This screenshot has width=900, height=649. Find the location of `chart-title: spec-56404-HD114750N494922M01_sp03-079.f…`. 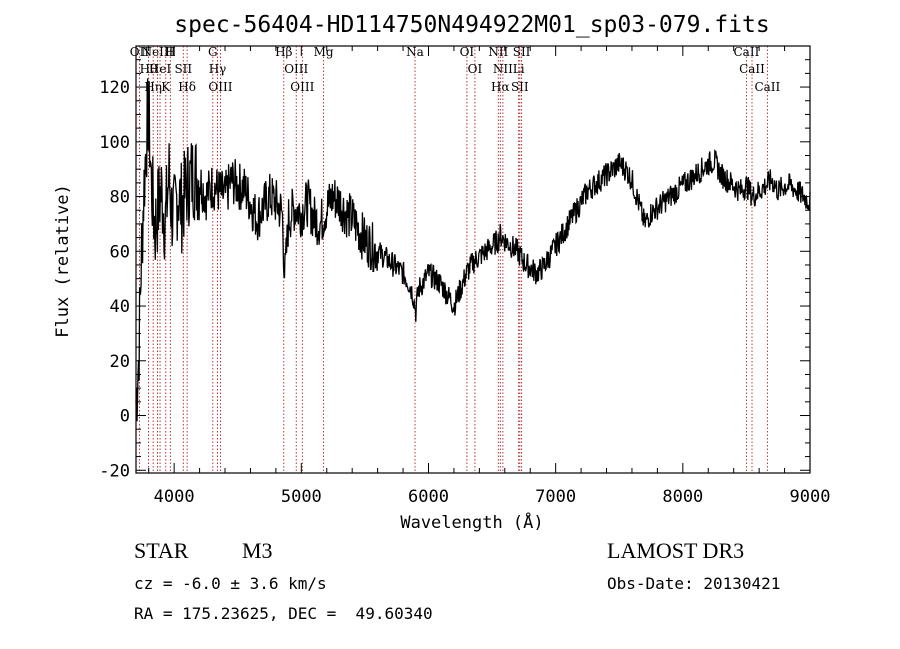

chart-title: spec-56404-HD114750N494922M01_sp03-079.f… is located at coordinates (471, 25).